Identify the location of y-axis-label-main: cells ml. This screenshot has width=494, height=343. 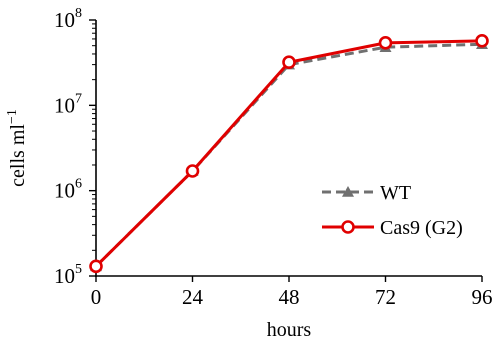
(18, 155).